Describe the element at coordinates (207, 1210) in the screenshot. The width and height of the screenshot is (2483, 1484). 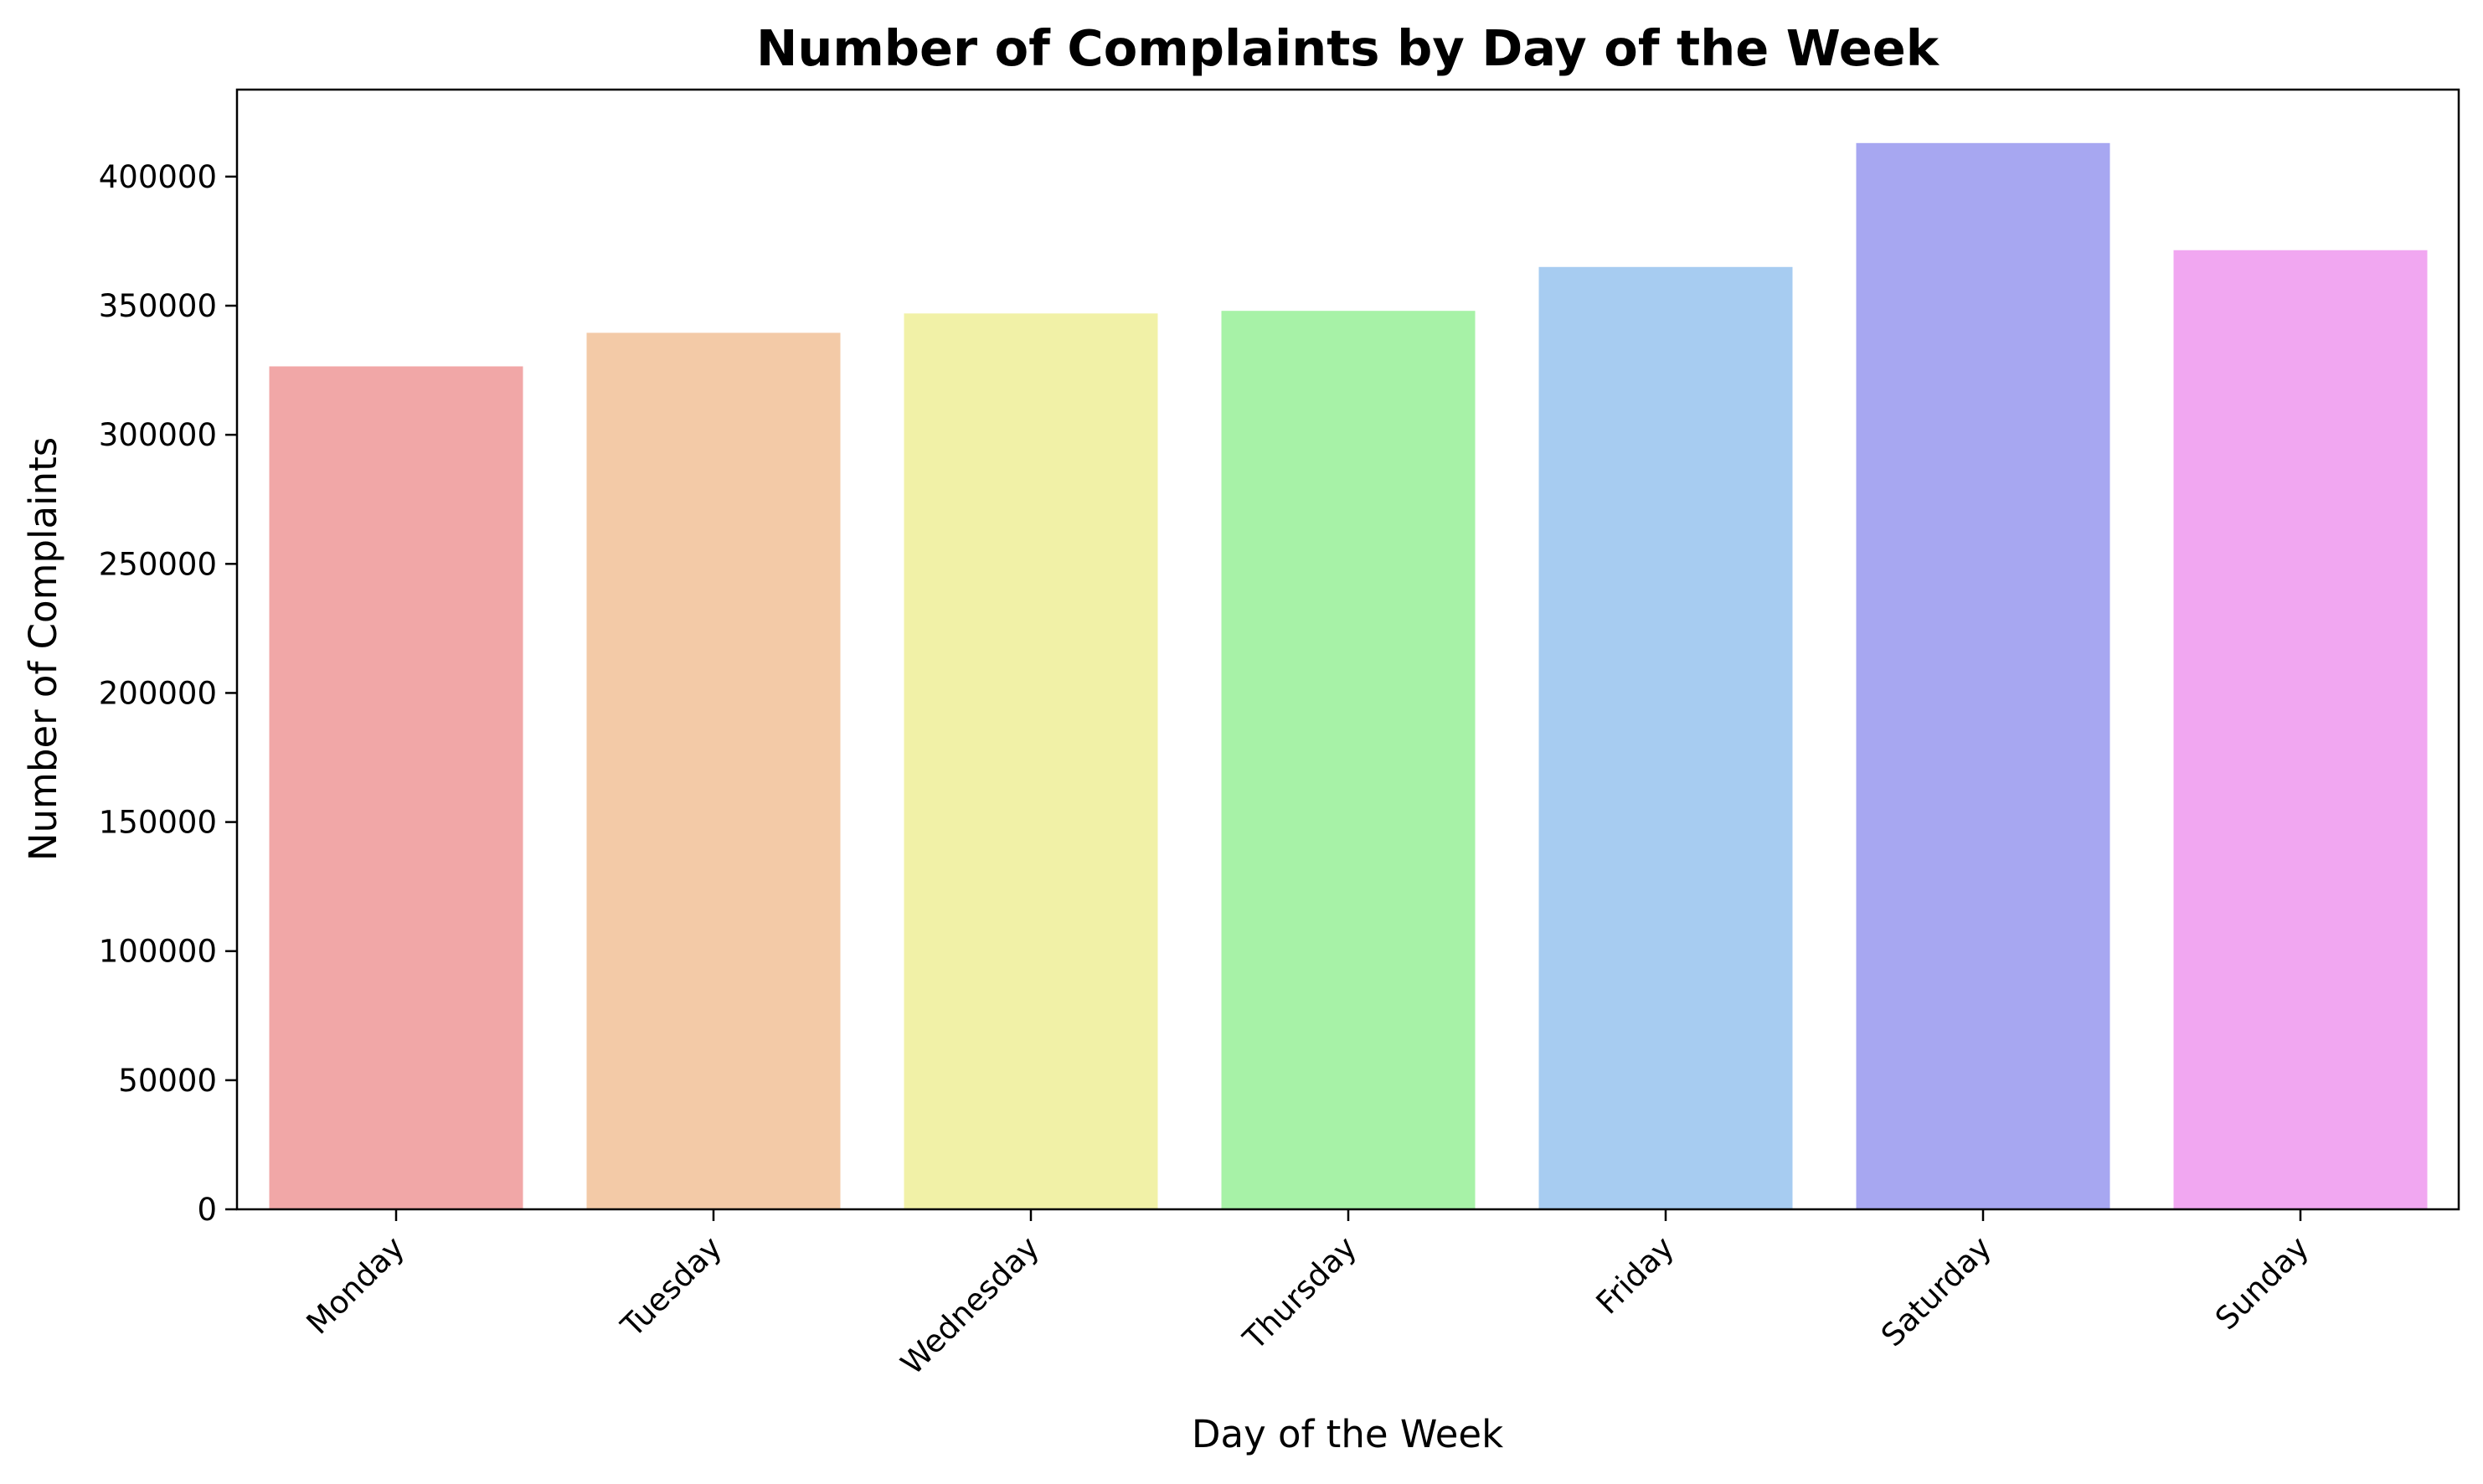
I see `y-tick-label: 0` at that location.